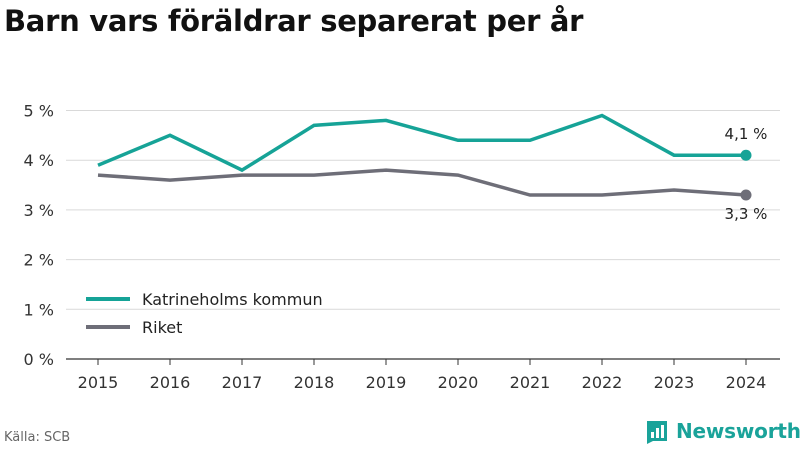  What do you see at coordinates (162, 327) in the screenshot?
I see `legend-label: Riket` at bounding box center [162, 327].